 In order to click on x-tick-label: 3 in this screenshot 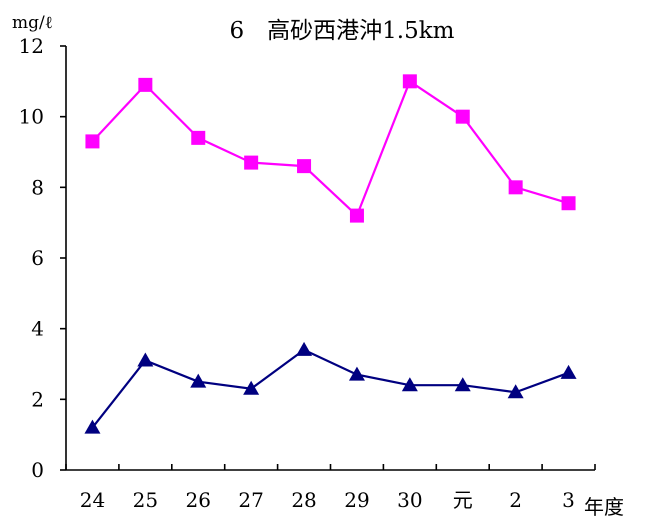, I will do `click(568, 500)`.